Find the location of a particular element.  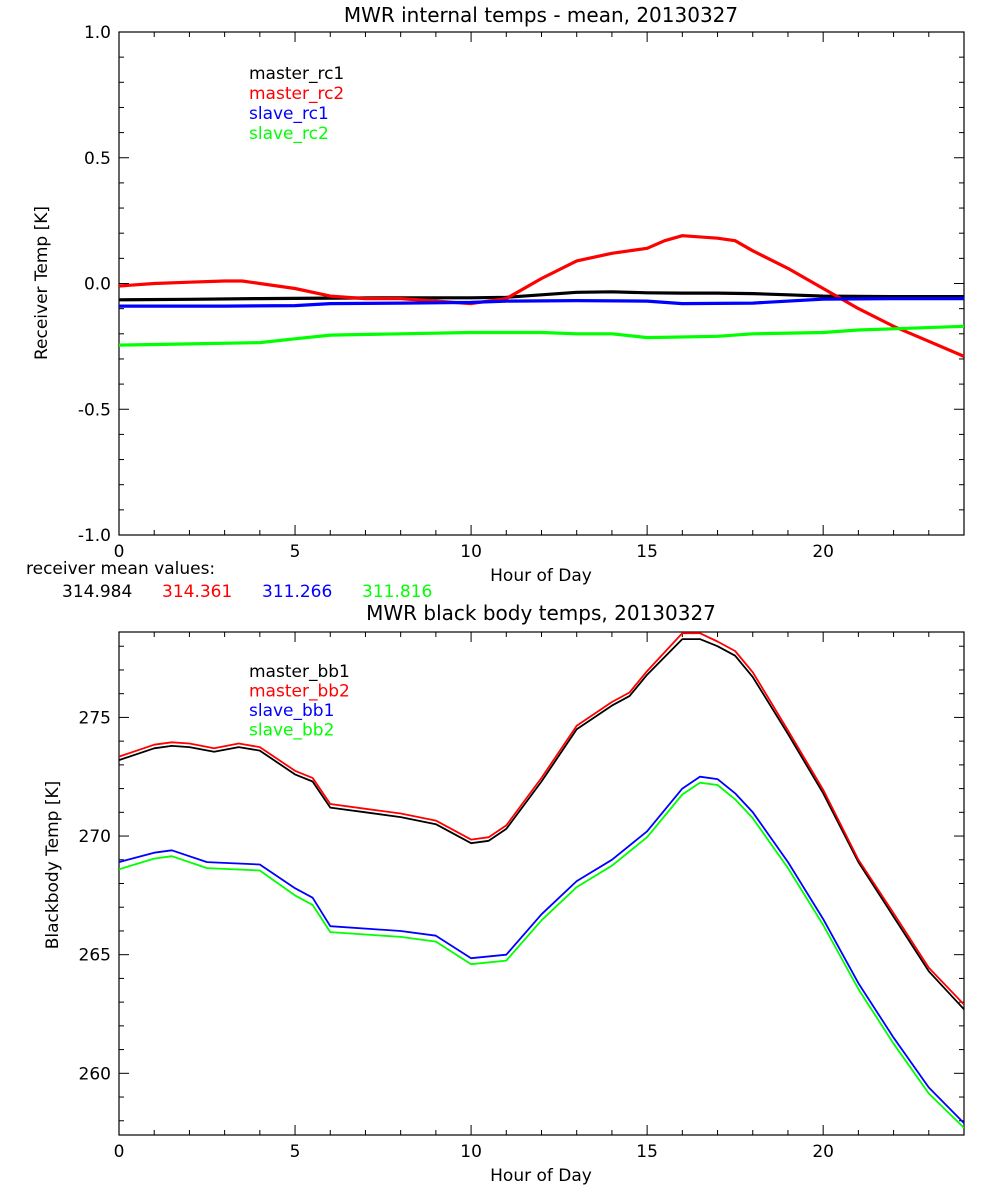

mean-value-master-rc2: 314.361 is located at coordinates (197, 592).